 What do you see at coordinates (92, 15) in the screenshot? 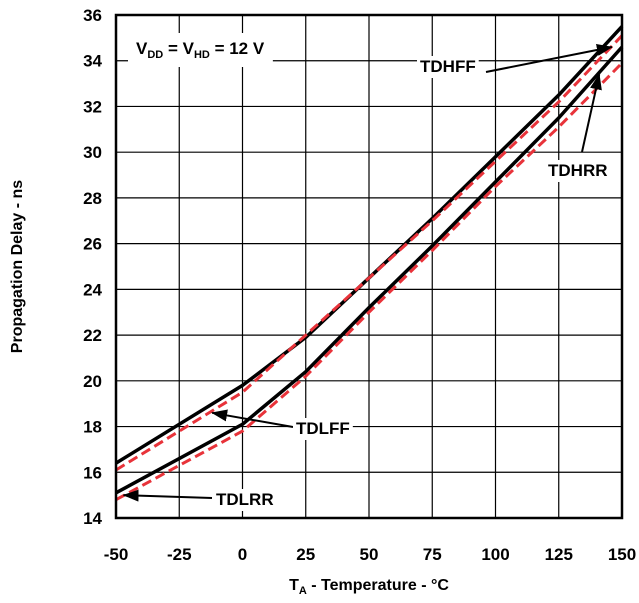
I see `y-tick-label: 36` at bounding box center [92, 15].